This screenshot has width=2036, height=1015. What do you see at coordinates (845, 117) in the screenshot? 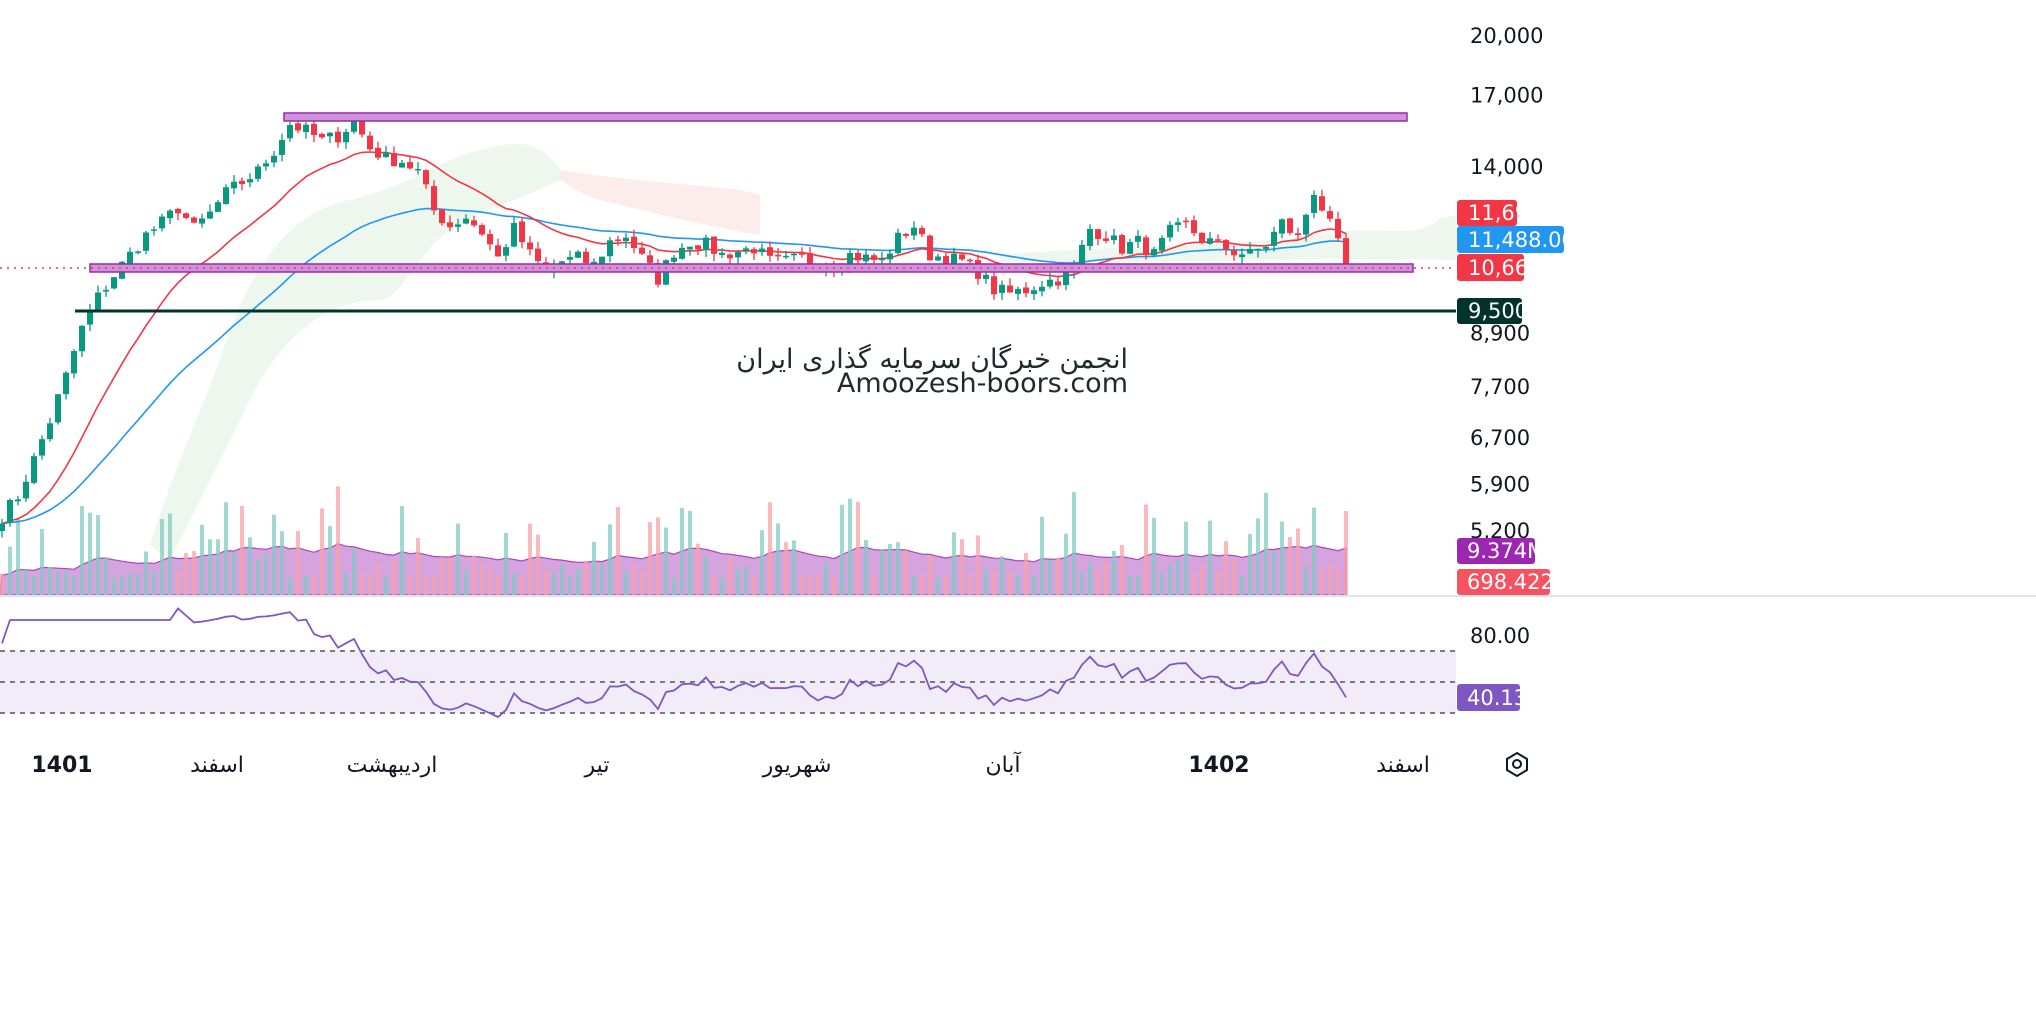
I see `resistance-zone` at bounding box center [845, 117].